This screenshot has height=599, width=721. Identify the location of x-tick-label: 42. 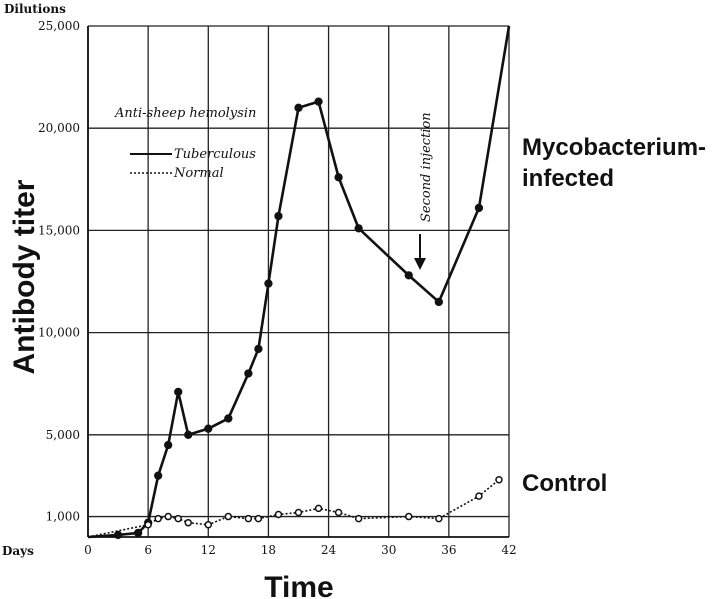
(508, 550).